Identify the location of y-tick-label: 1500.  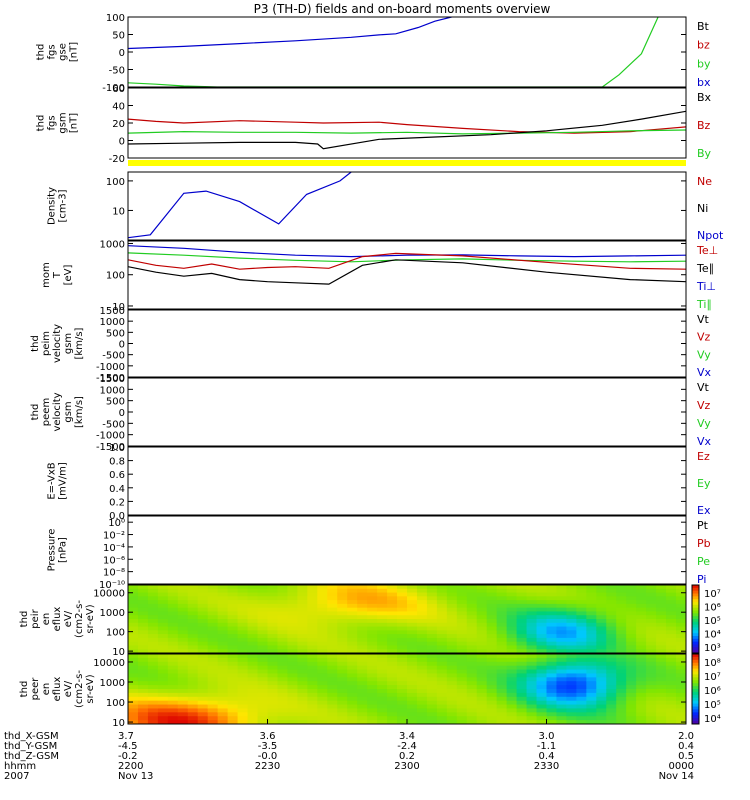
(112, 311).